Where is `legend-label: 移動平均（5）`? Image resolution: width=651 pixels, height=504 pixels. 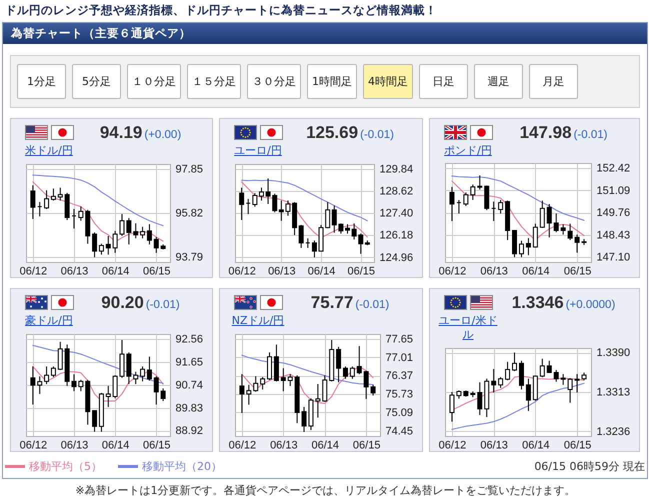 legend-label: 移動平均（5） is located at coordinates (65, 466).